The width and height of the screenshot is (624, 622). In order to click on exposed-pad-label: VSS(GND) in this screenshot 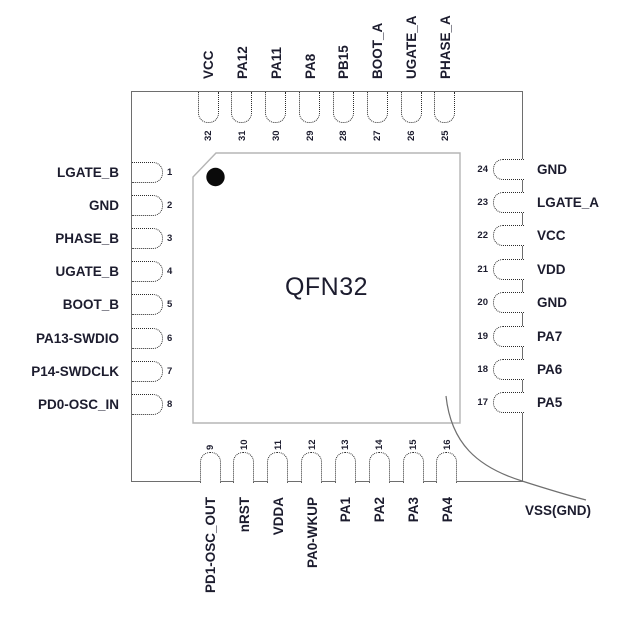, I will do `click(558, 510)`.